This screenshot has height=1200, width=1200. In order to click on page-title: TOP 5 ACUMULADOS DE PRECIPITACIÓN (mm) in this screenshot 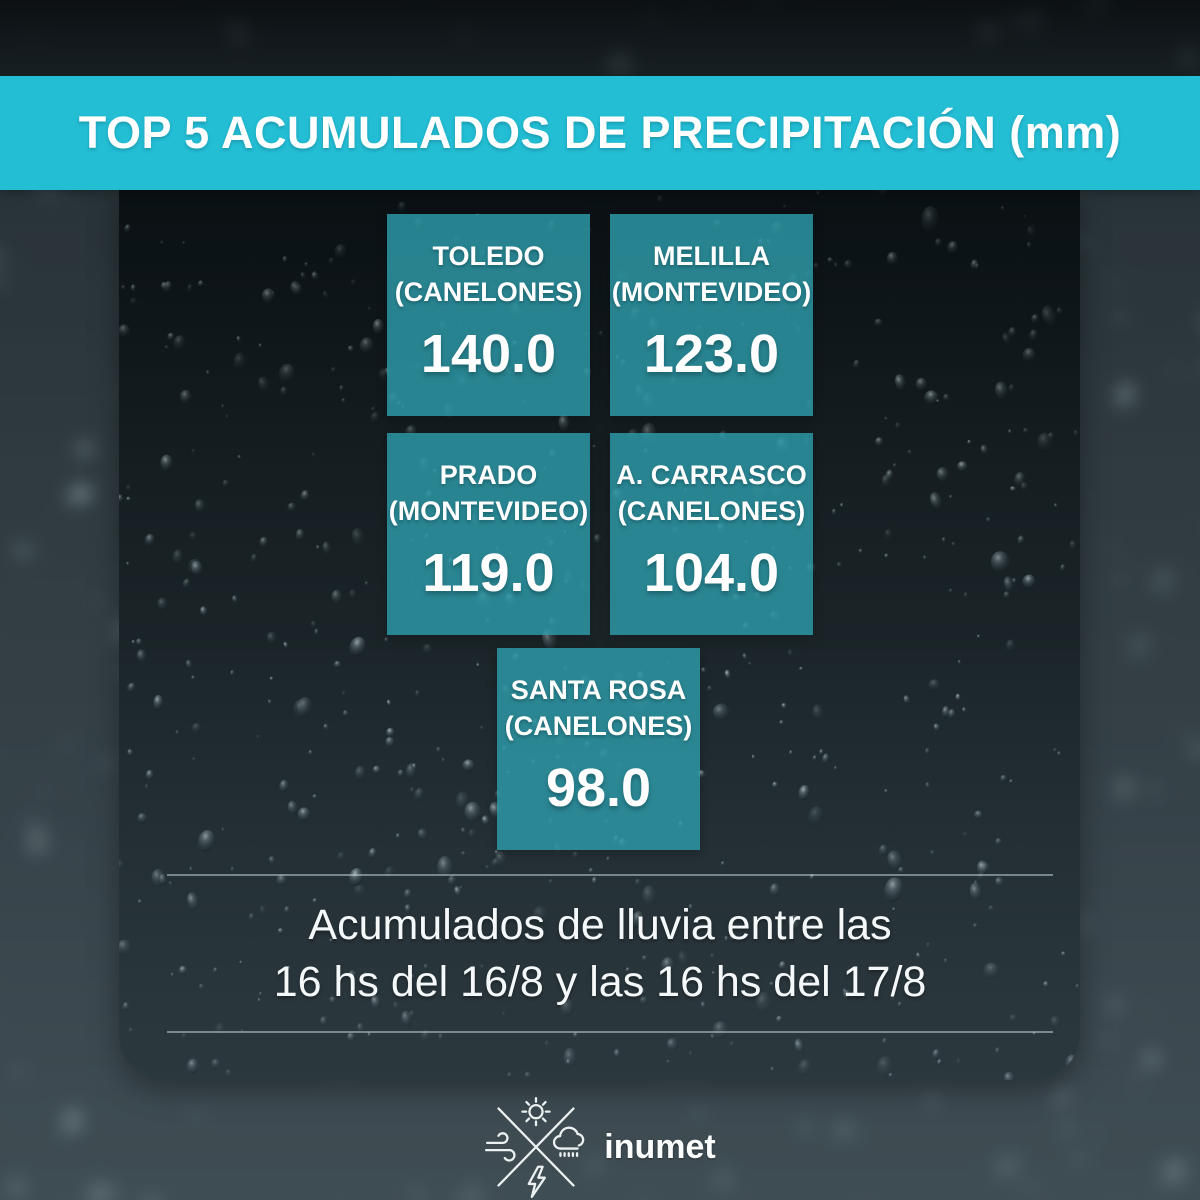, I will do `click(600, 132)`.